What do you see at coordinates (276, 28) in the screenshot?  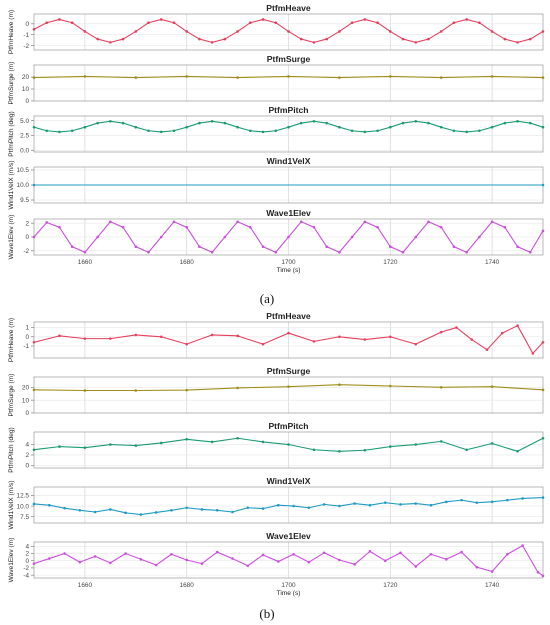 I see `panel-ptfmheave: PtfmHeave -2 -1 0 PtfmHeave (m)` at bounding box center [276, 28].